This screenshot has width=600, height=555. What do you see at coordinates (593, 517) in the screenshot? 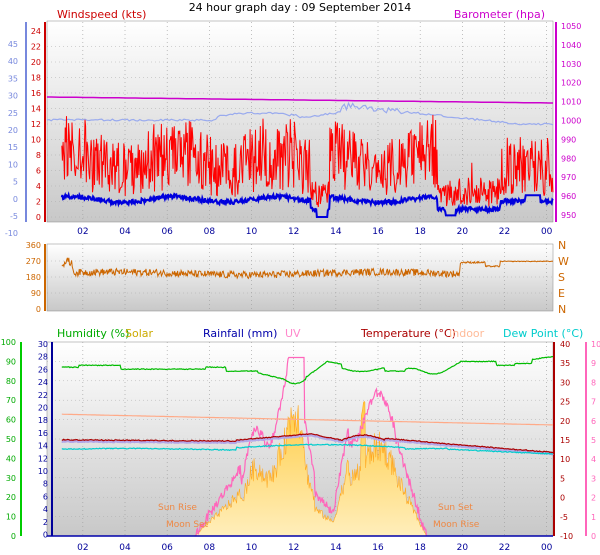
I see `uv-tick: 1` at bounding box center [593, 517].